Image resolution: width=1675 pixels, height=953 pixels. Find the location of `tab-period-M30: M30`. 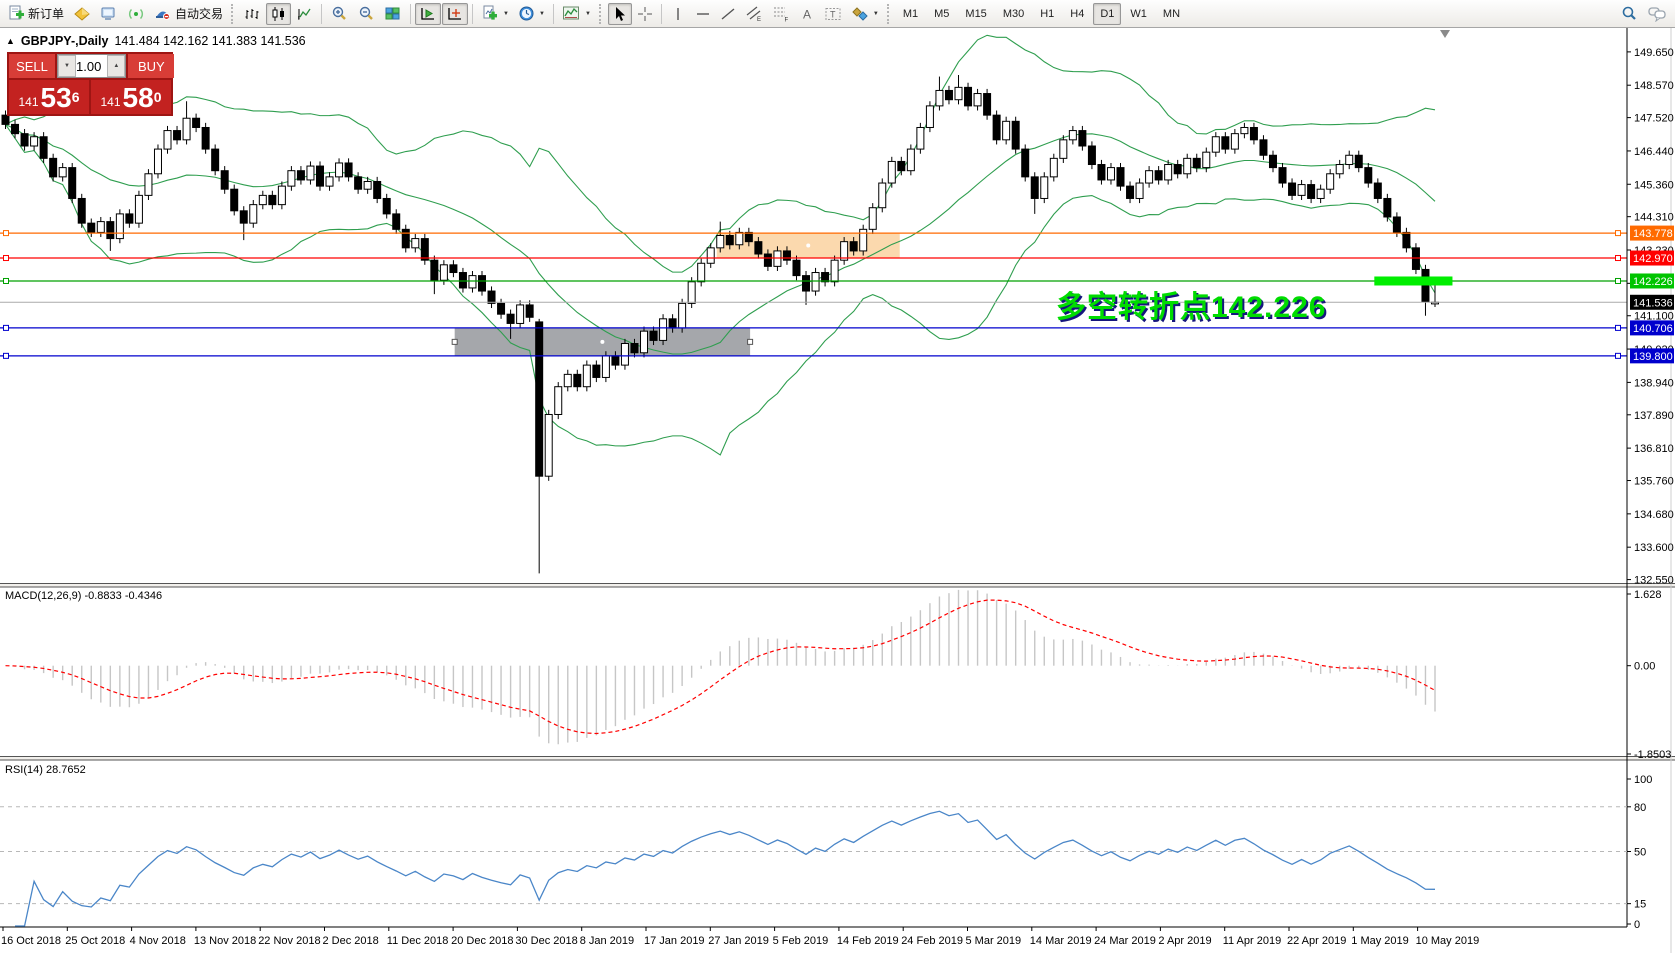

tab-period-M30: M30 is located at coordinates (1013, 13).